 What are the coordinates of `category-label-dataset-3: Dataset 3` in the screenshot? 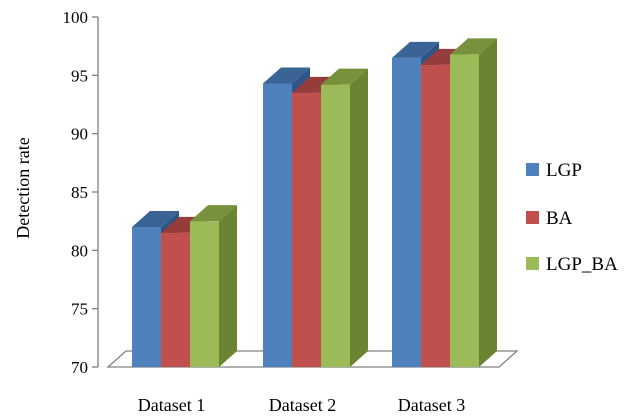 It's located at (431, 405).